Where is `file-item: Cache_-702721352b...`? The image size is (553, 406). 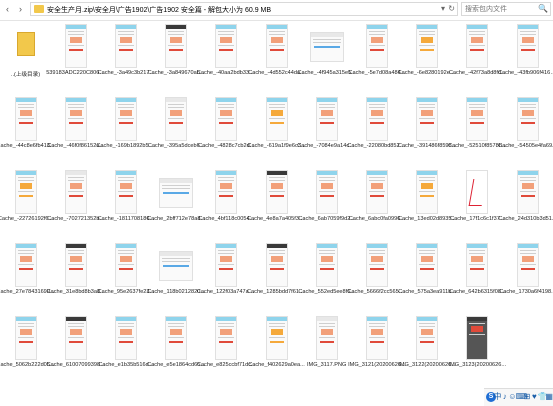
file-item: Cache_-702721352b... is located at coordinates (75, 200).